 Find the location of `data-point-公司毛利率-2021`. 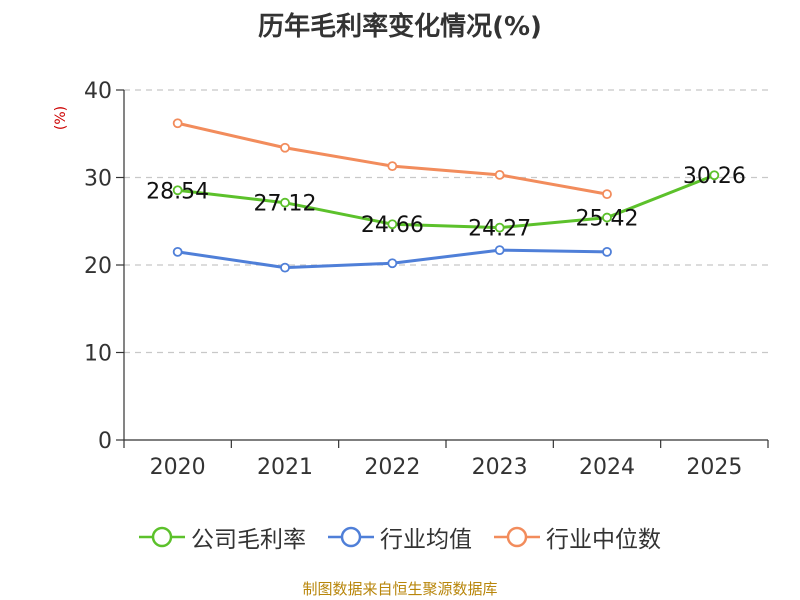

data-point-公司毛利率-2021 is located at coordinates (285, 202).